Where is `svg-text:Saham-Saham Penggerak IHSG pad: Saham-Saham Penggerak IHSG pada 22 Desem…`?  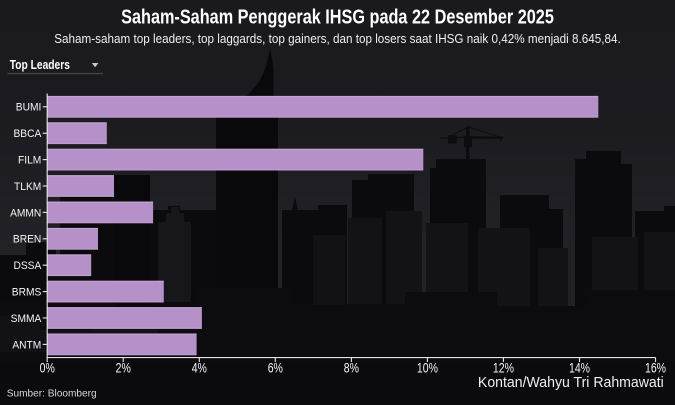
svg-text:Saham-Saham Penggerak IHSG pad: Saham-Saham Penggerak IHSG pada 22 Desem… is located at coordinates (337, 17).